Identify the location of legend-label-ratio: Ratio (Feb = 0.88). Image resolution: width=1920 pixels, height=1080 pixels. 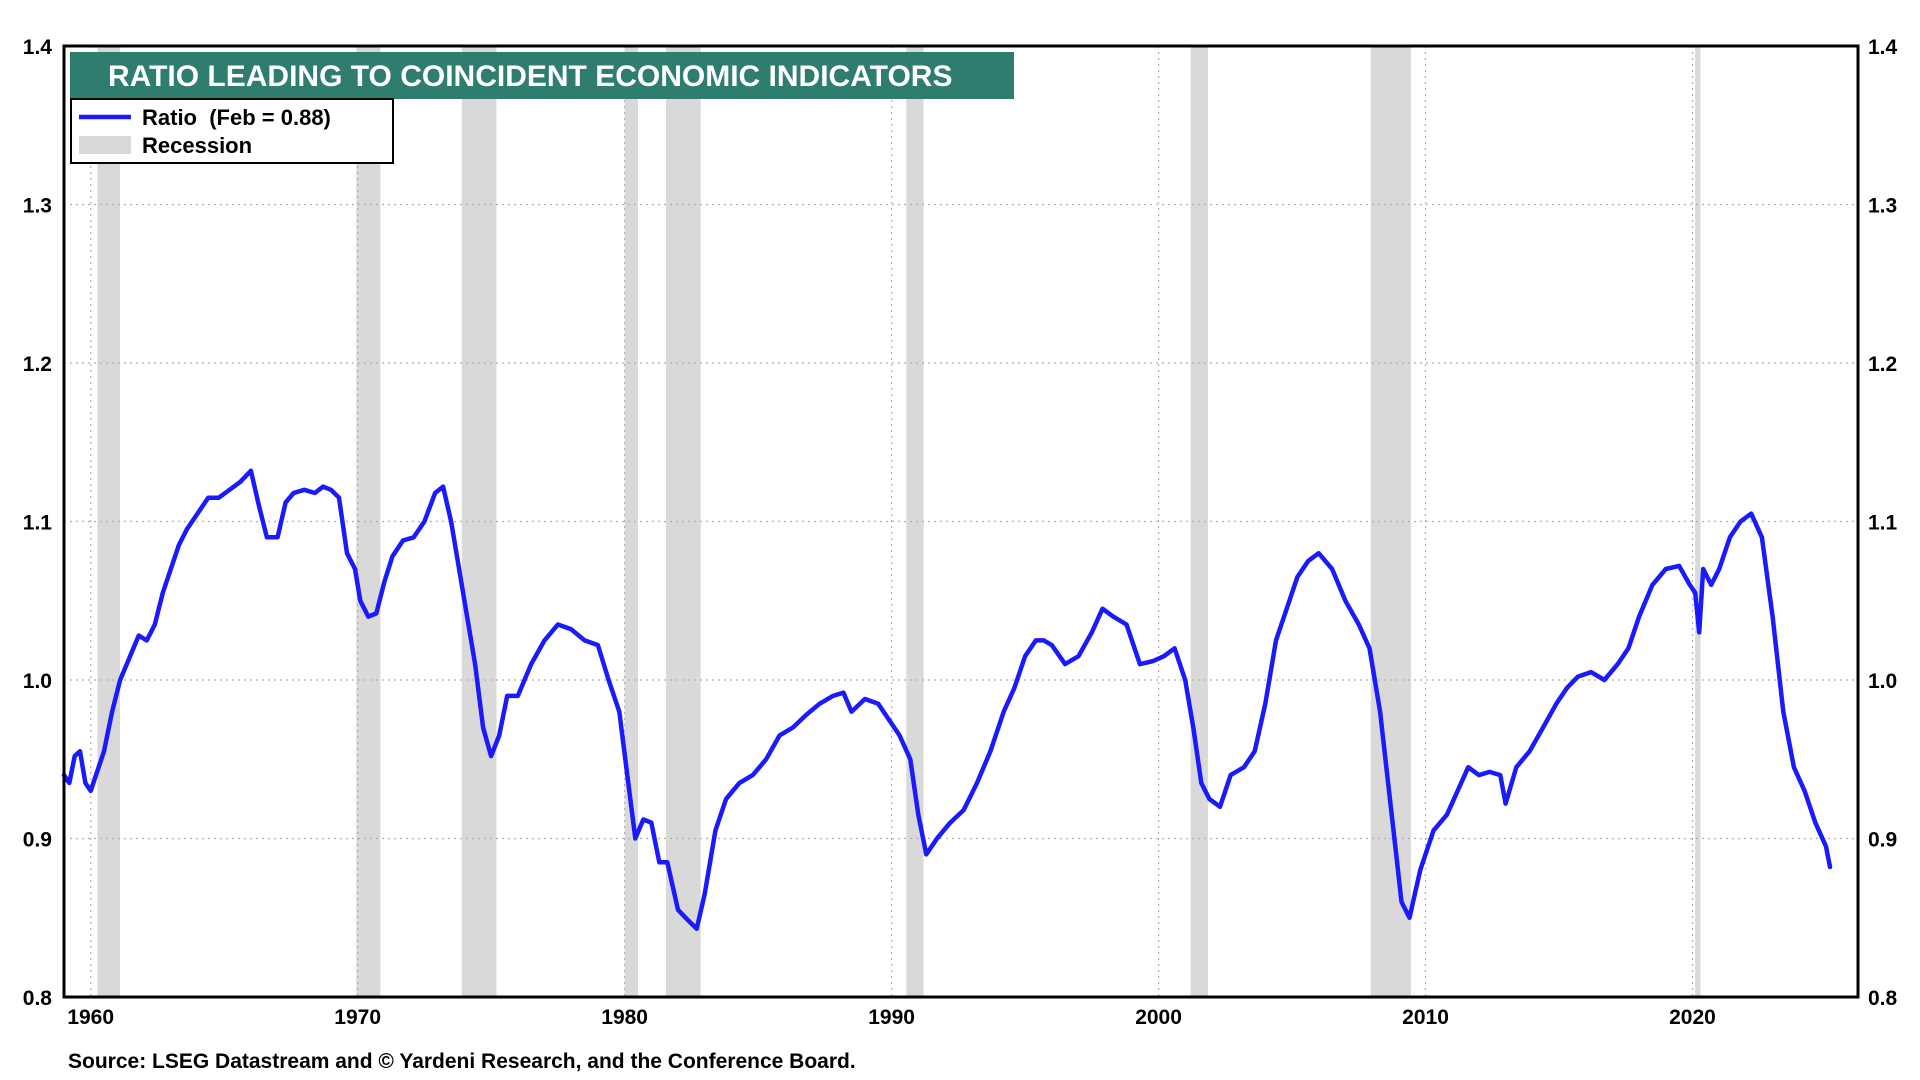
(236, 117).